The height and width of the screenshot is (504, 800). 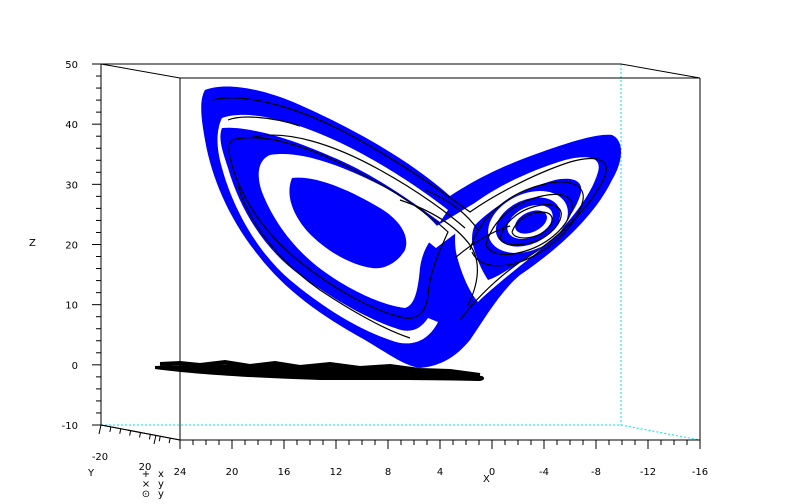 I want to click on legend-entry: x, so click(x=161, y=474).